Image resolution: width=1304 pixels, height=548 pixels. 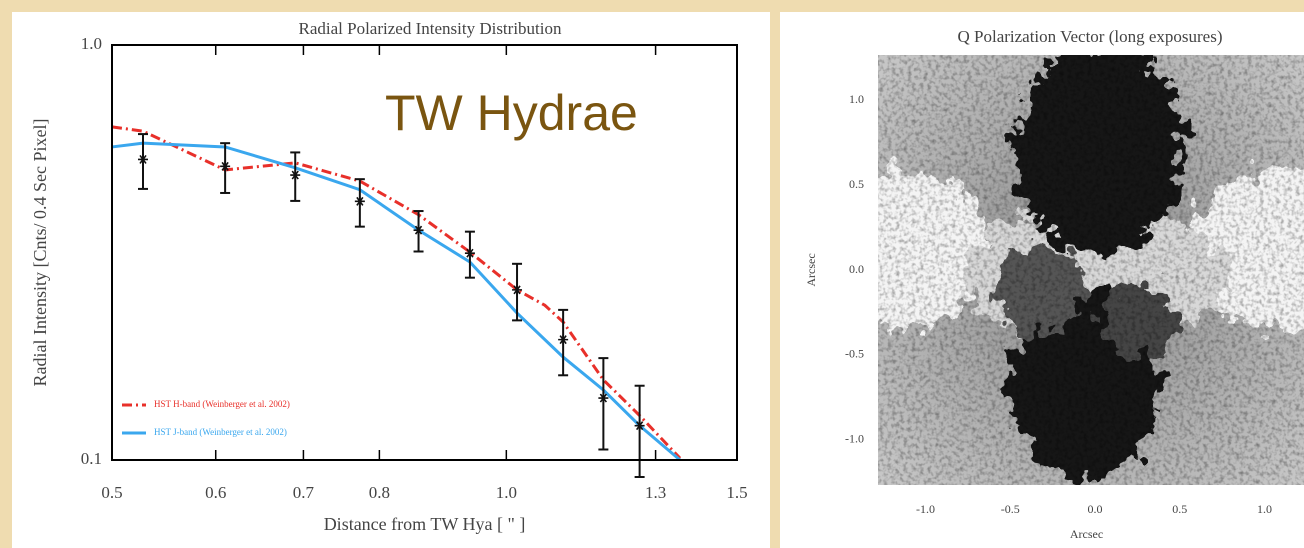 I want to click on y-tick-label: -0.5, so click(x=854, y=354).